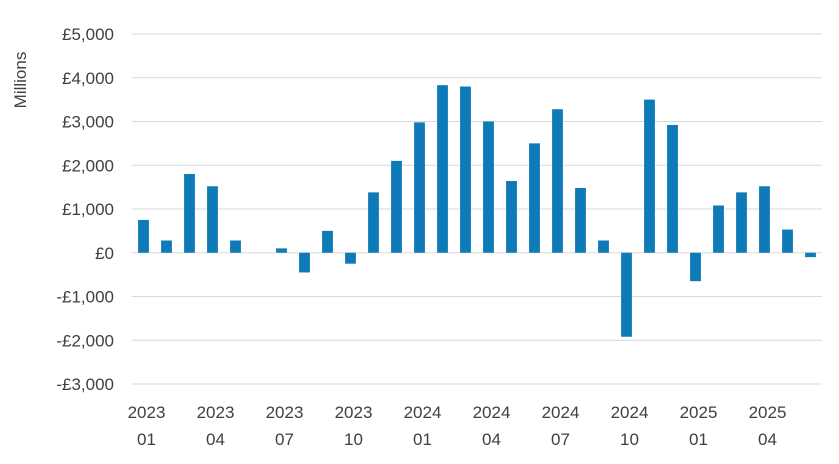 This screenshot has width=839, height=464. What do you see at coordinates (88, 209) in the screenshot?
I see `y-tick-label: £1,000` at bounding box center [88, 209].